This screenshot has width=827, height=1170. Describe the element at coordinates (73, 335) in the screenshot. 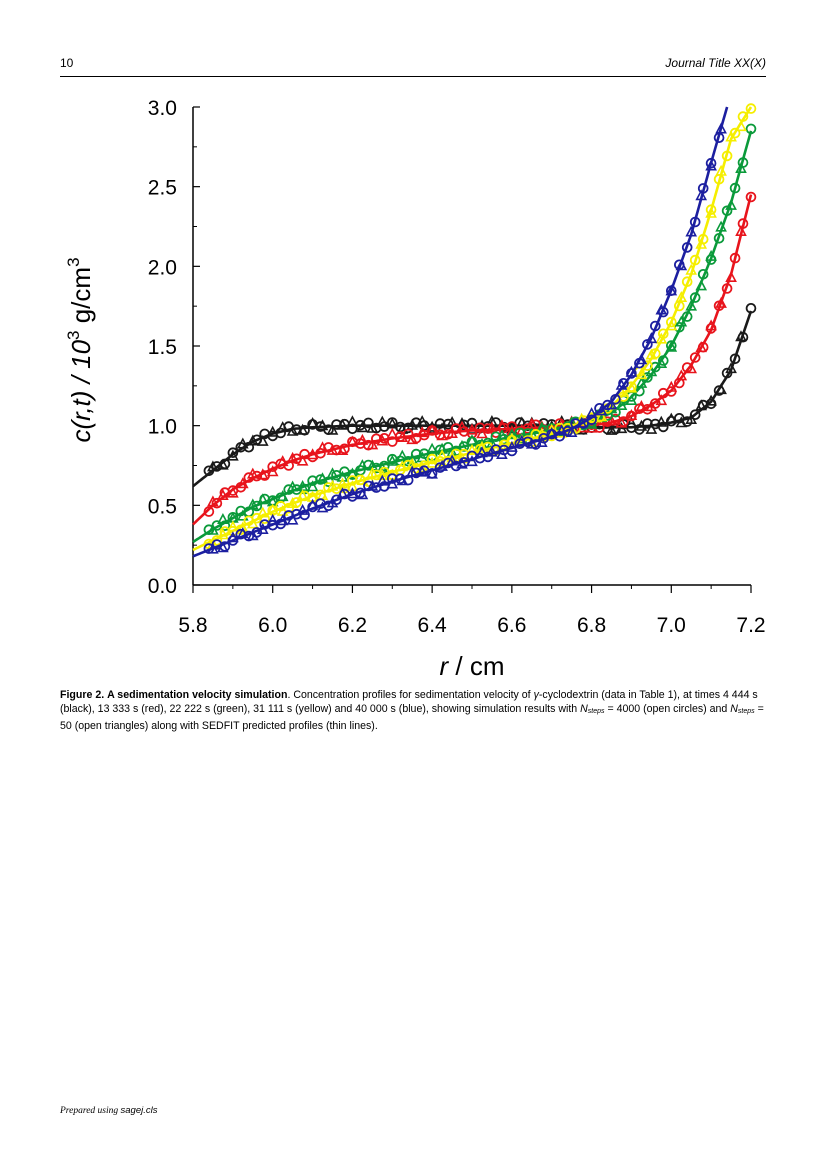

I see `y-axis-title-superscript: 3` at that location.